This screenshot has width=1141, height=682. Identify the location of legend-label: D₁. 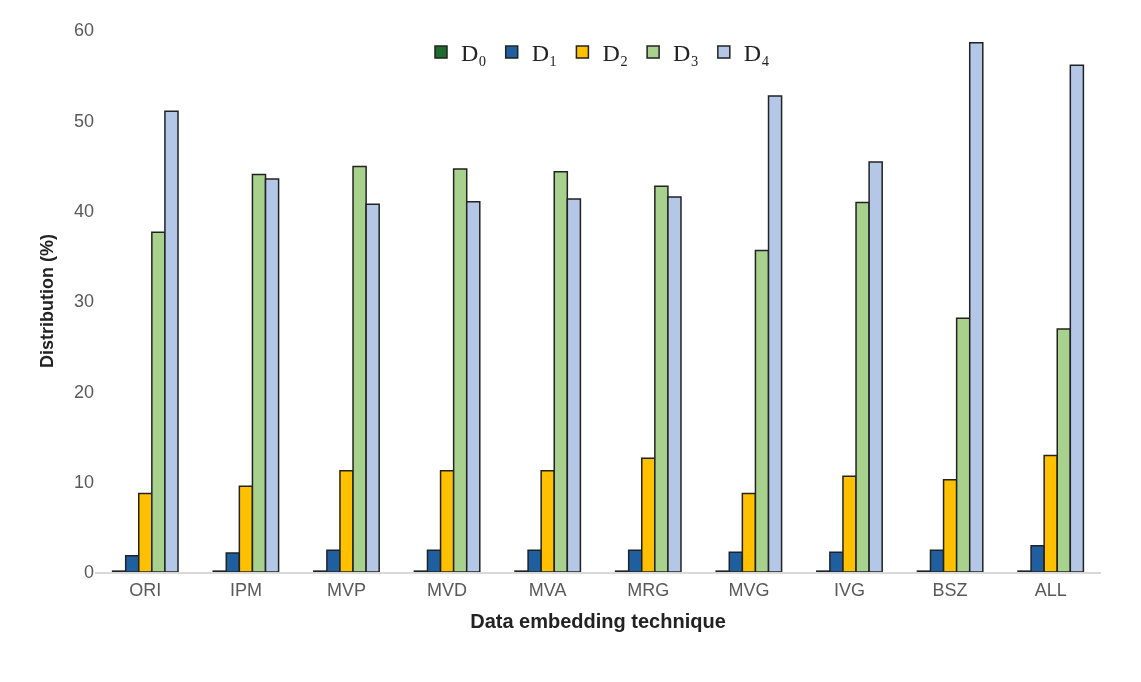
(544, 53).